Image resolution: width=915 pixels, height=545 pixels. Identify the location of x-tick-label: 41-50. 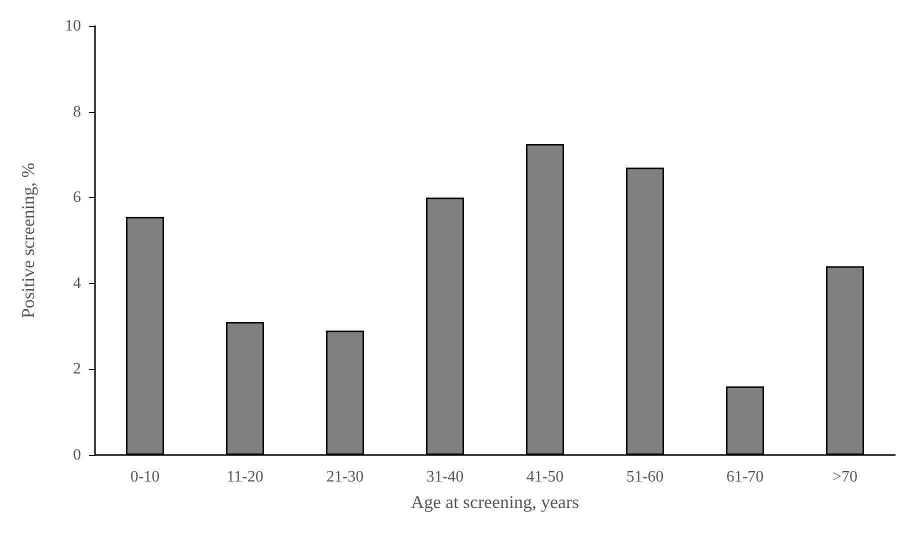
(545, 477).